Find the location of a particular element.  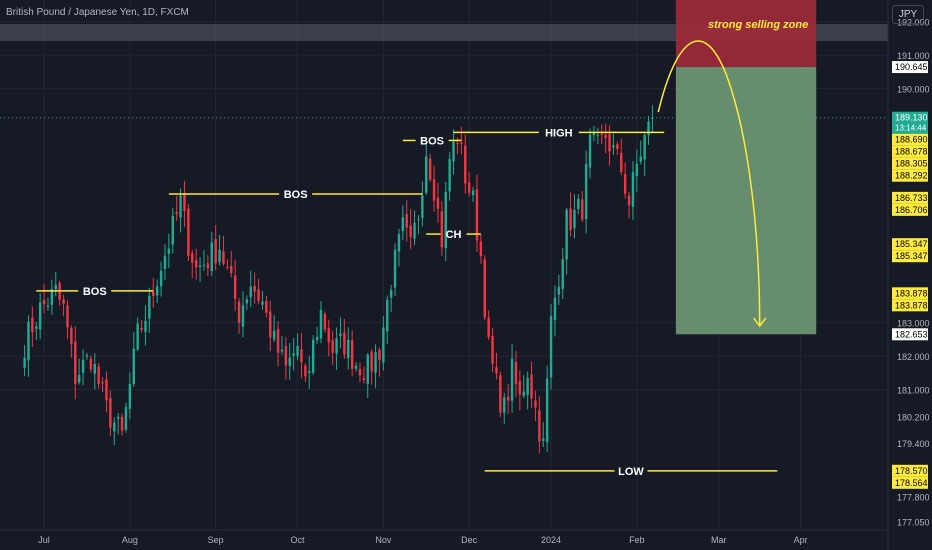

currency-button: JPY is located at coordinates (908, 14).